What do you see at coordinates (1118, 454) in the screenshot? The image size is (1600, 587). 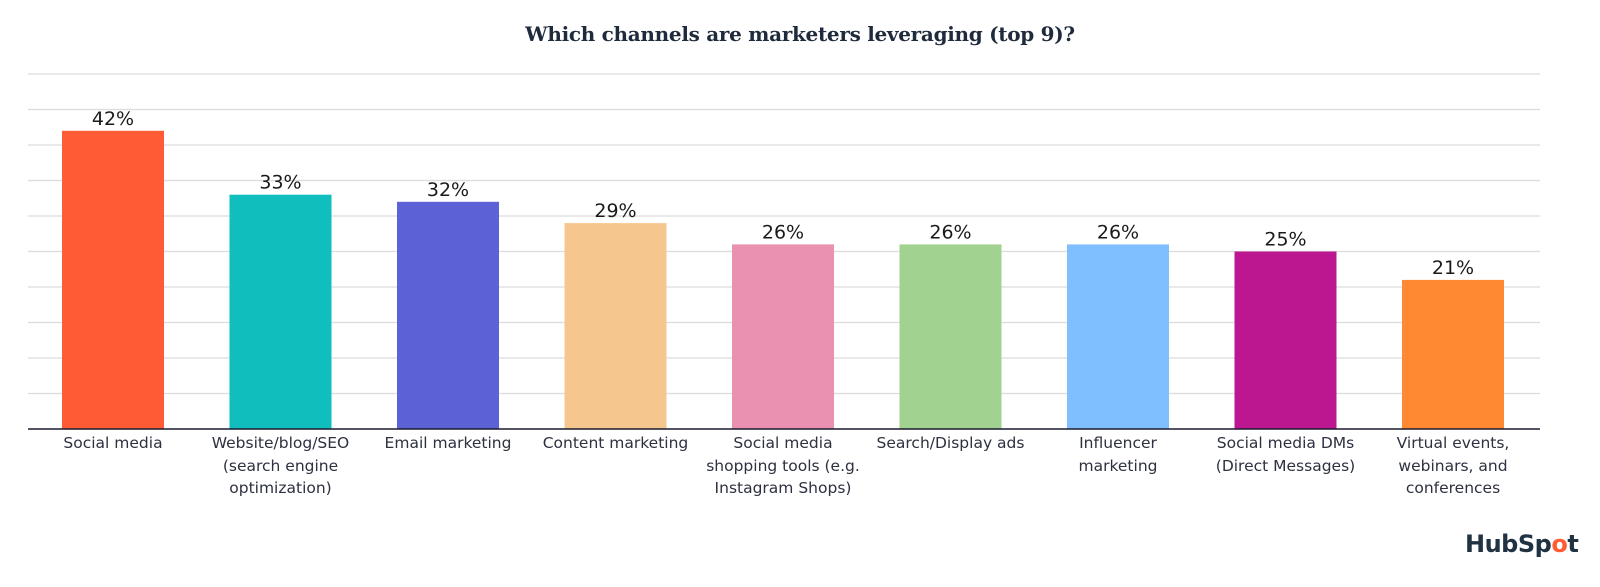 I see `category-label: Influencer marketing` at bounding box center [1118, 454].